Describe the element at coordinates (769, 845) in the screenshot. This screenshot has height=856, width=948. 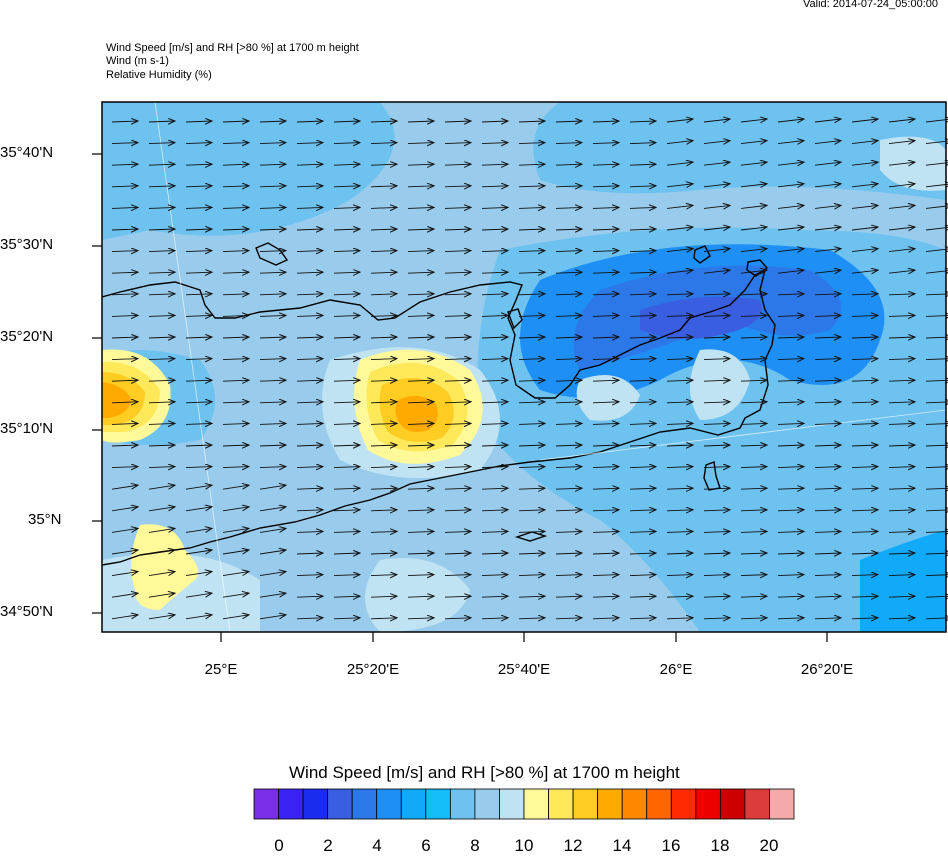
I see `colorbar-label: 20` at that location.